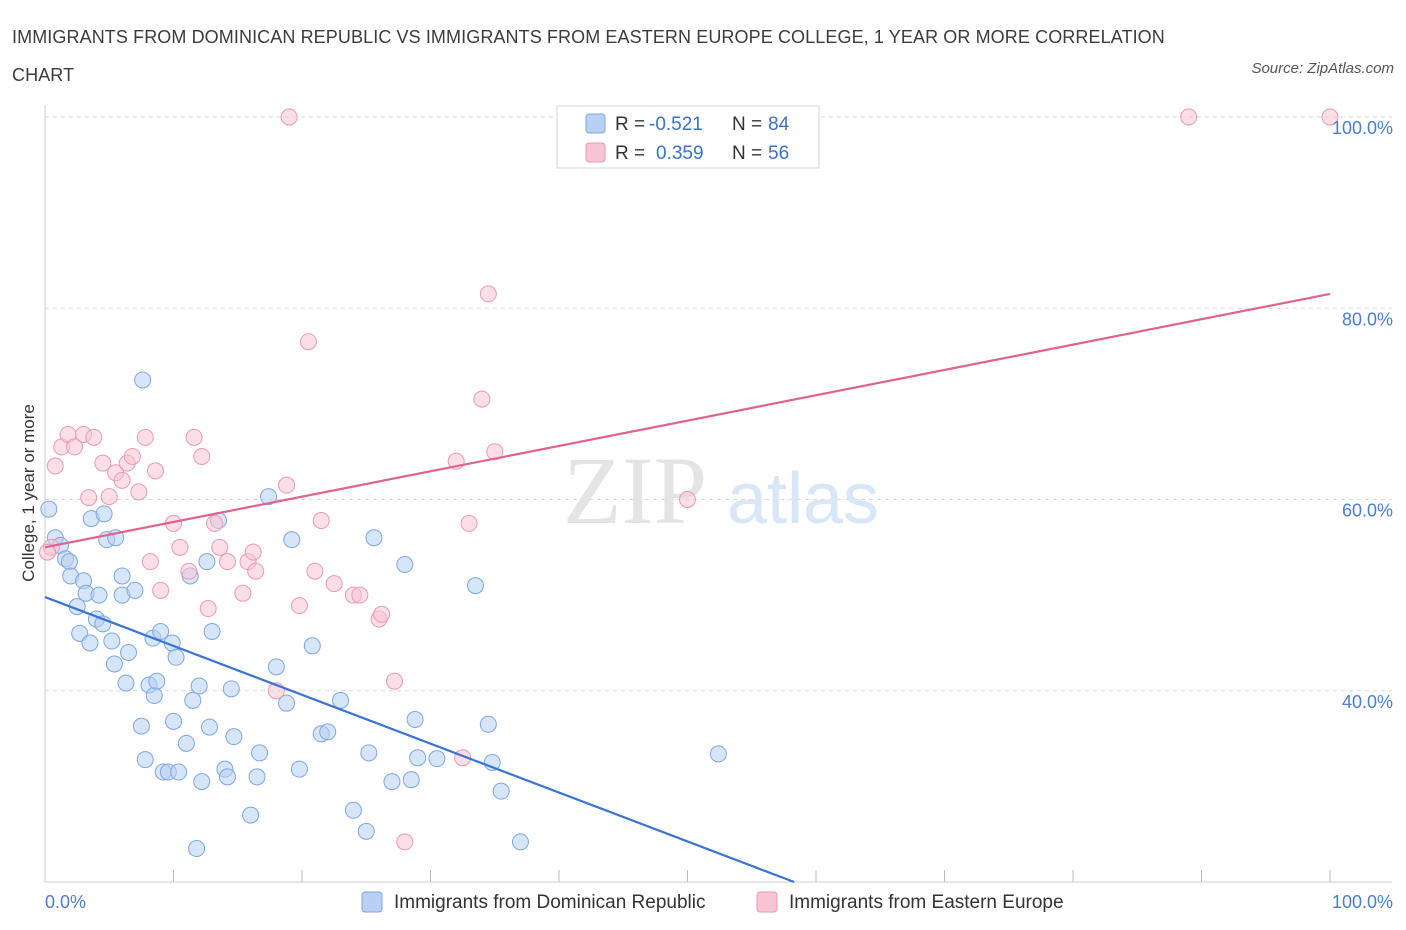  Describe the element at coordinates (630, 124) in the screenshot. I see `legend-r-label-1: R =` at that location.